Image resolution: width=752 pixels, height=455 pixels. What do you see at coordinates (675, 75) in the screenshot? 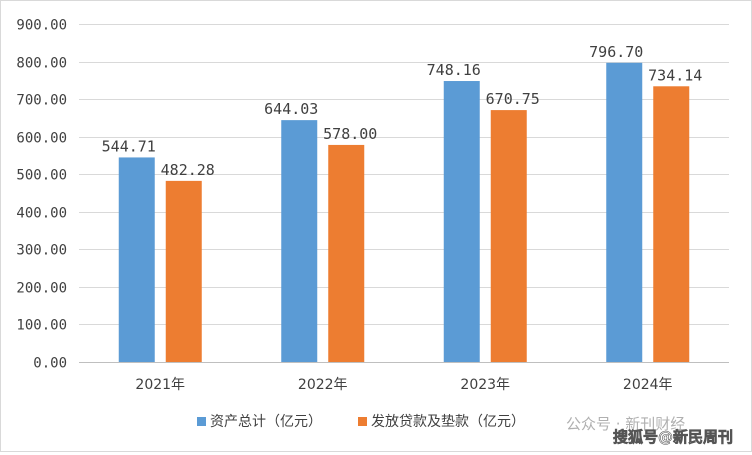
I see `data-label: 734.14` at bounding box center [675, 75].